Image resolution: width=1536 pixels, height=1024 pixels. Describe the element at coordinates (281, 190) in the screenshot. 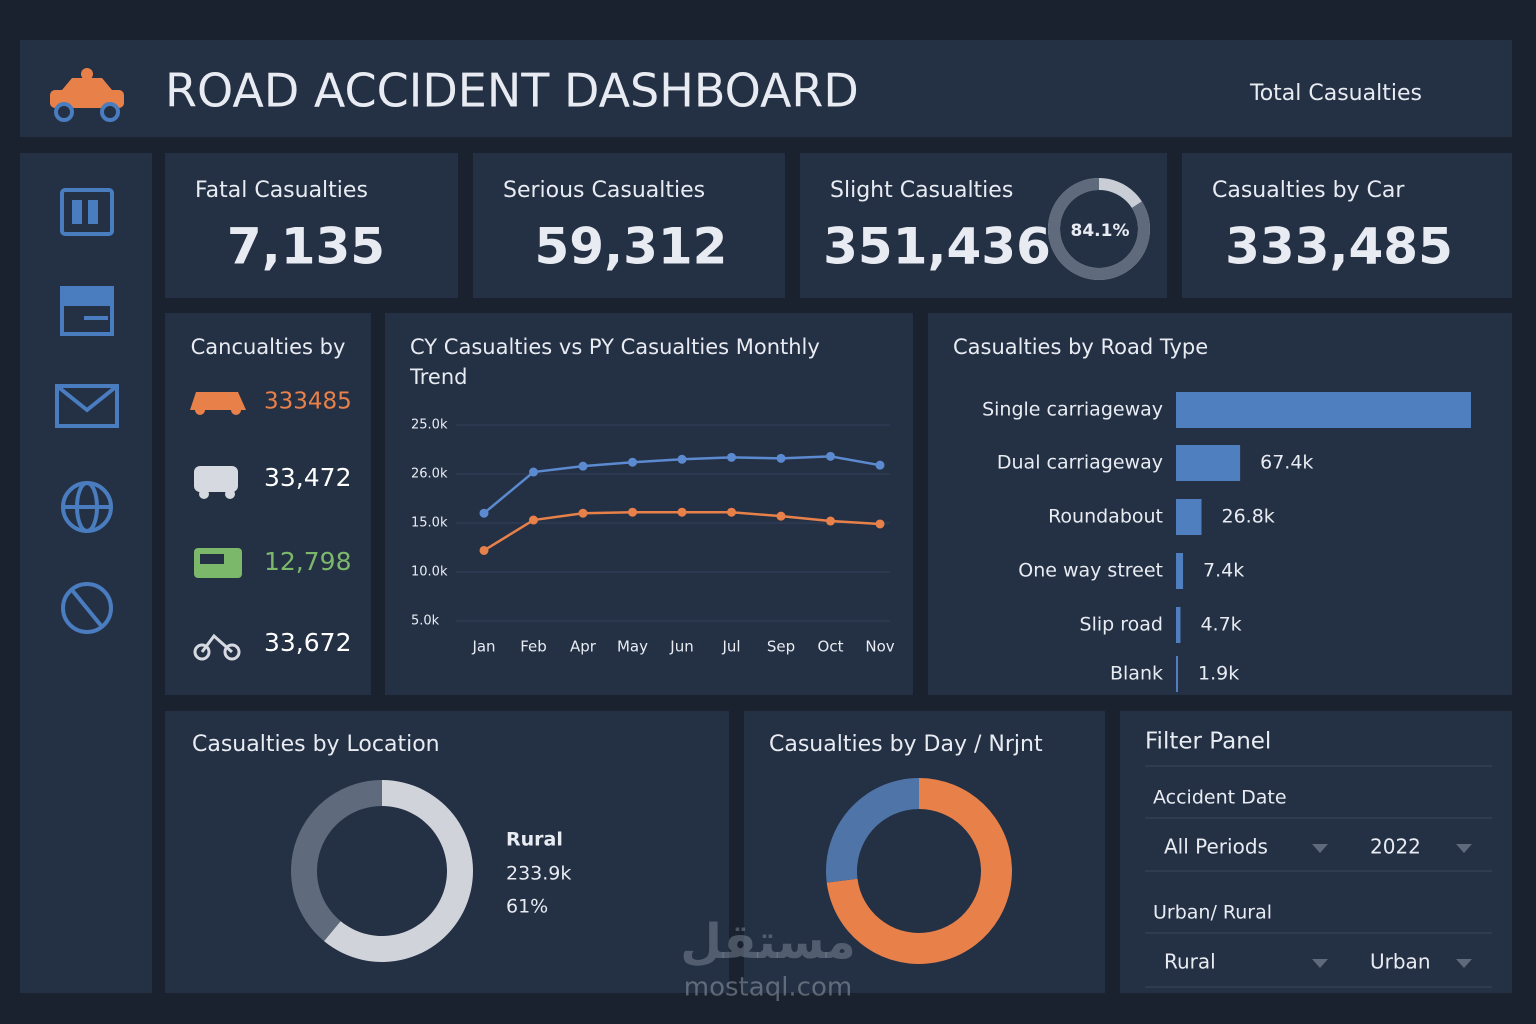

I see `kpi-label: Fatal Casualties` at that location.